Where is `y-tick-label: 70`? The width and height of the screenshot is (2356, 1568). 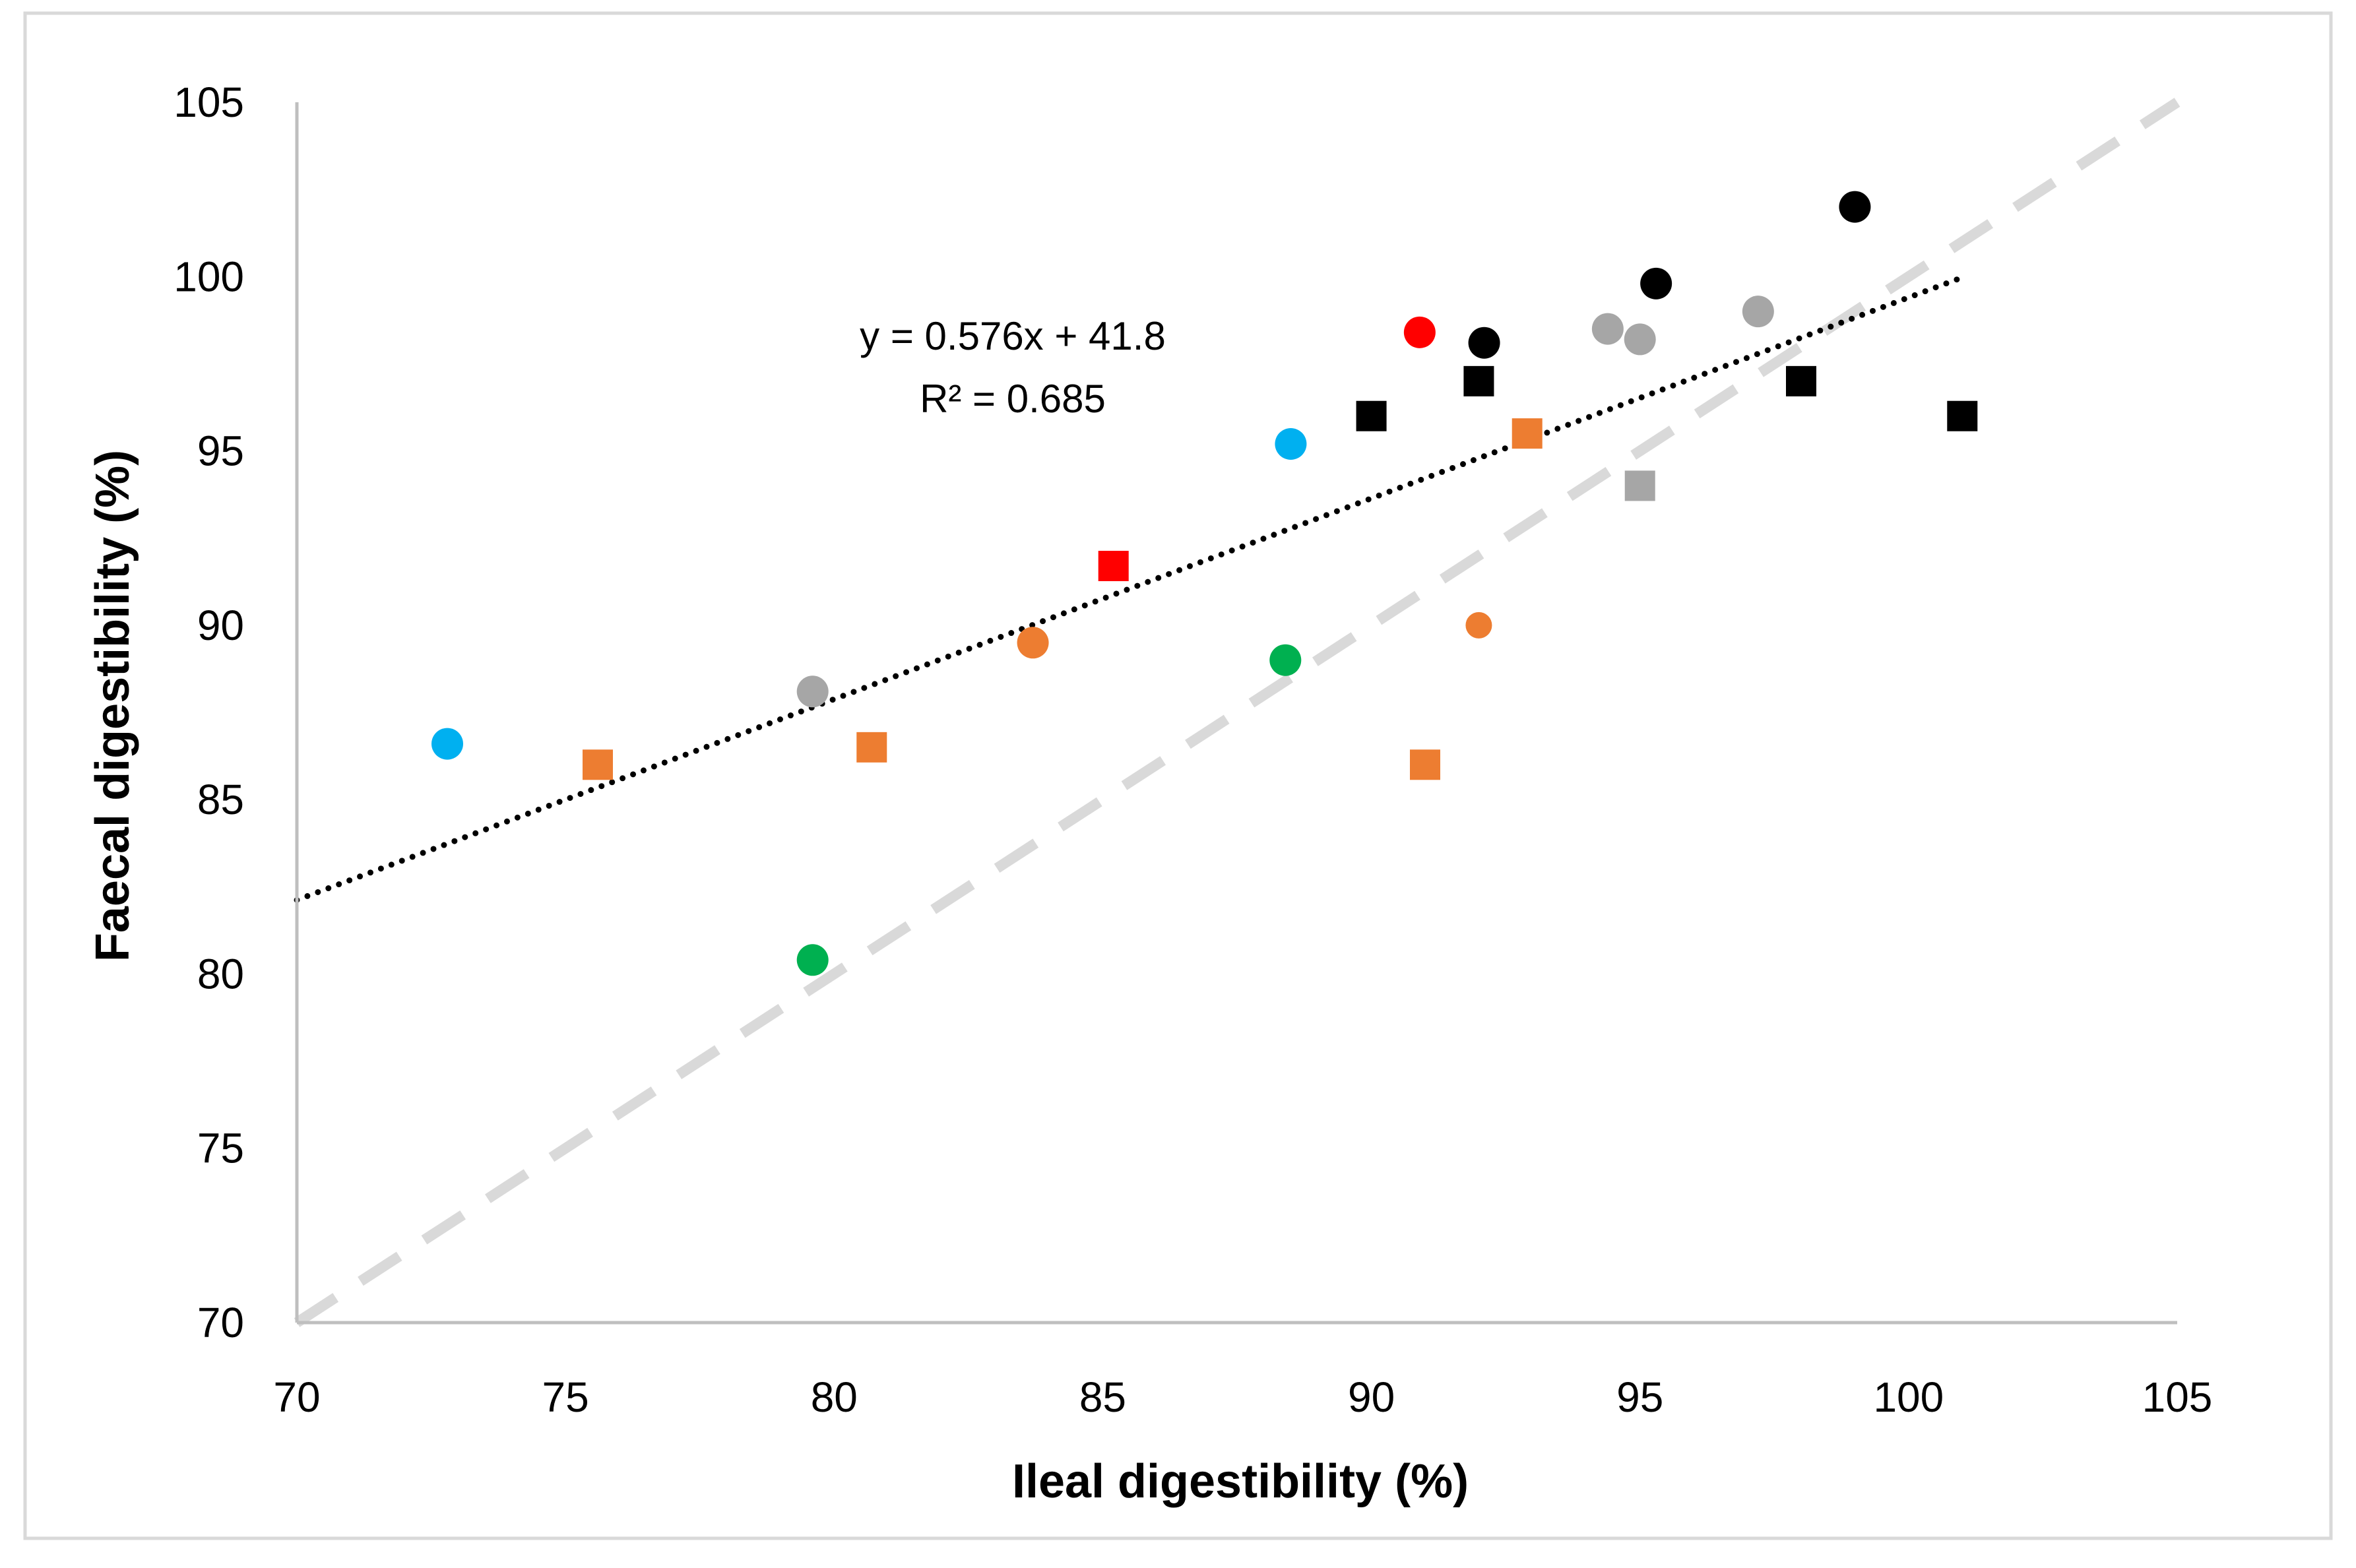 y-tick-label: 70 is located at coordinates (220, 1322).